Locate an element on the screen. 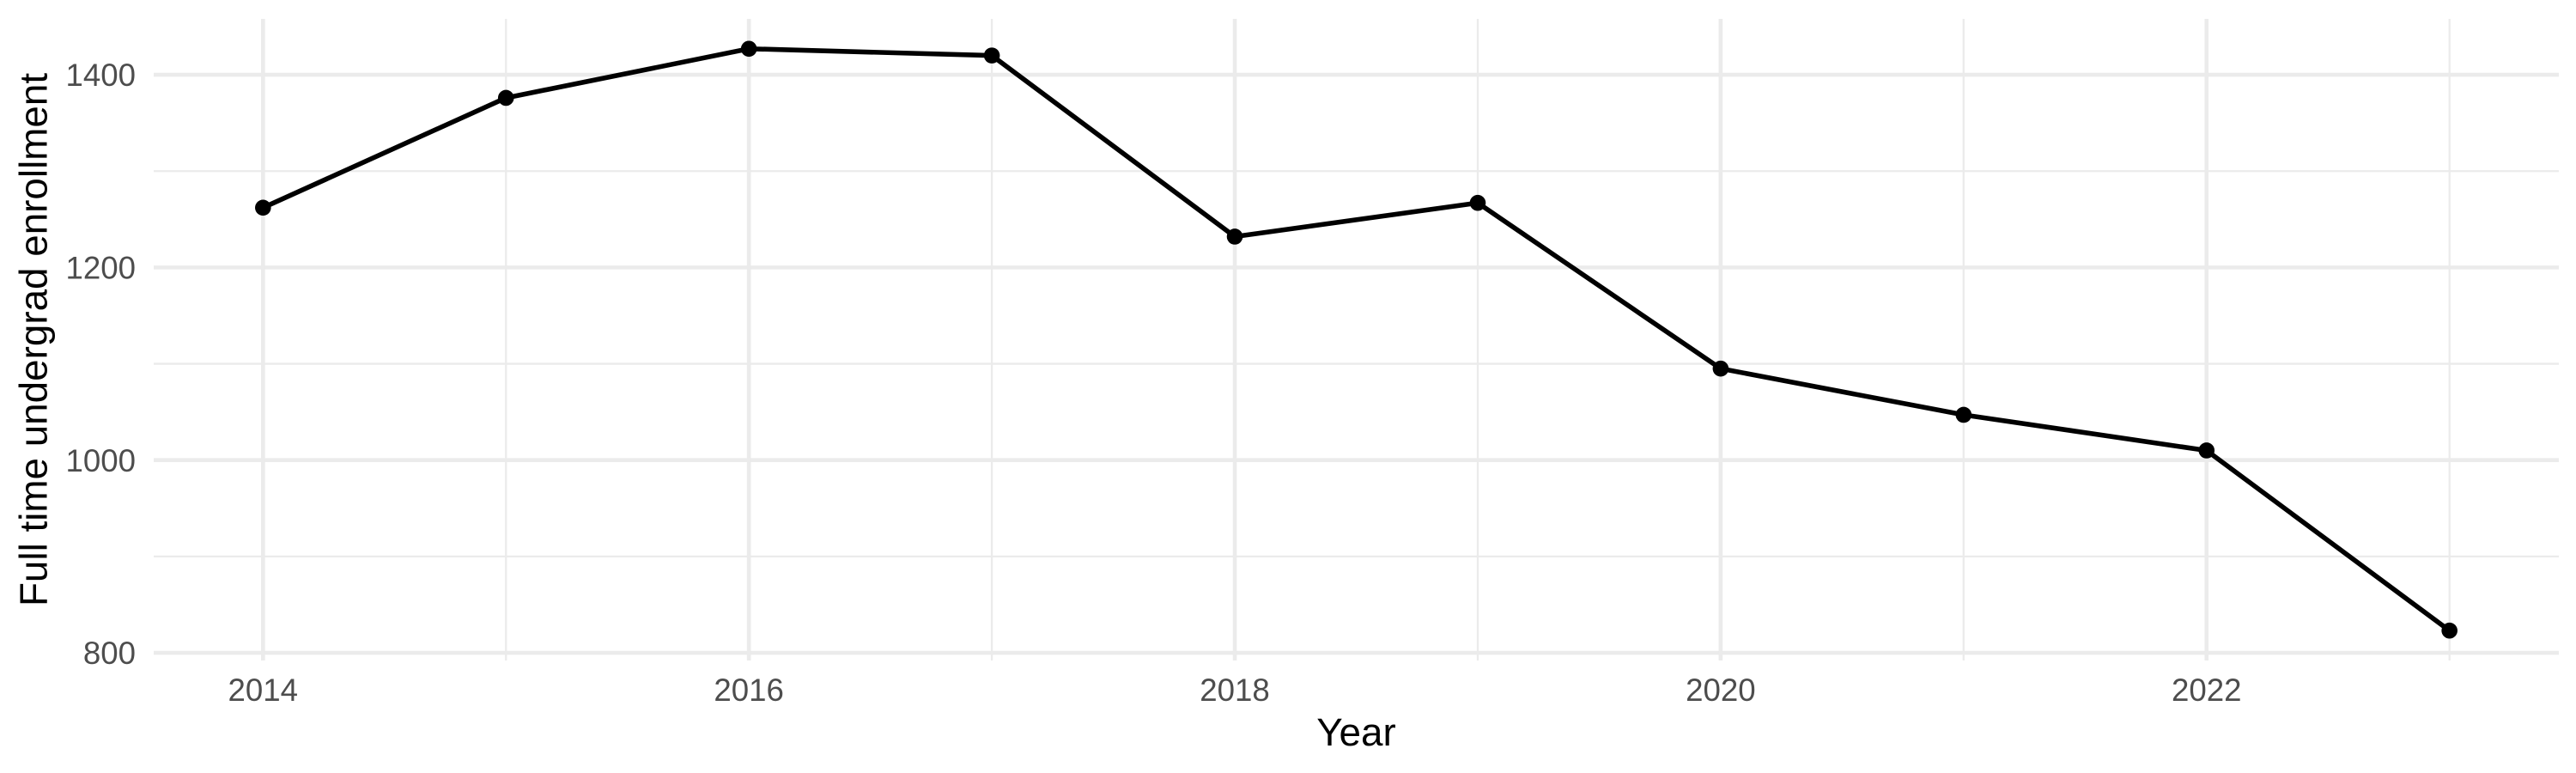  y-tick-label: 800 is located at coordinates (109, 653).